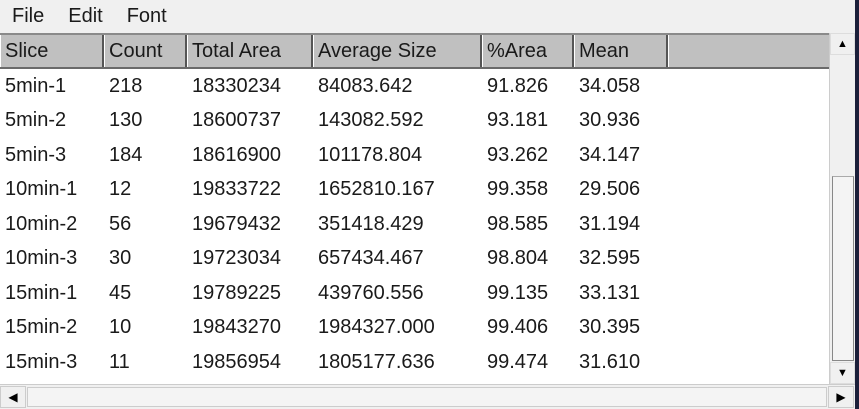 This screenshot has width=859, height=409. What do you see at coordinates (120, 327) in the screenshot?
I see `table-cell: 10` at bounding box center [120, 327].